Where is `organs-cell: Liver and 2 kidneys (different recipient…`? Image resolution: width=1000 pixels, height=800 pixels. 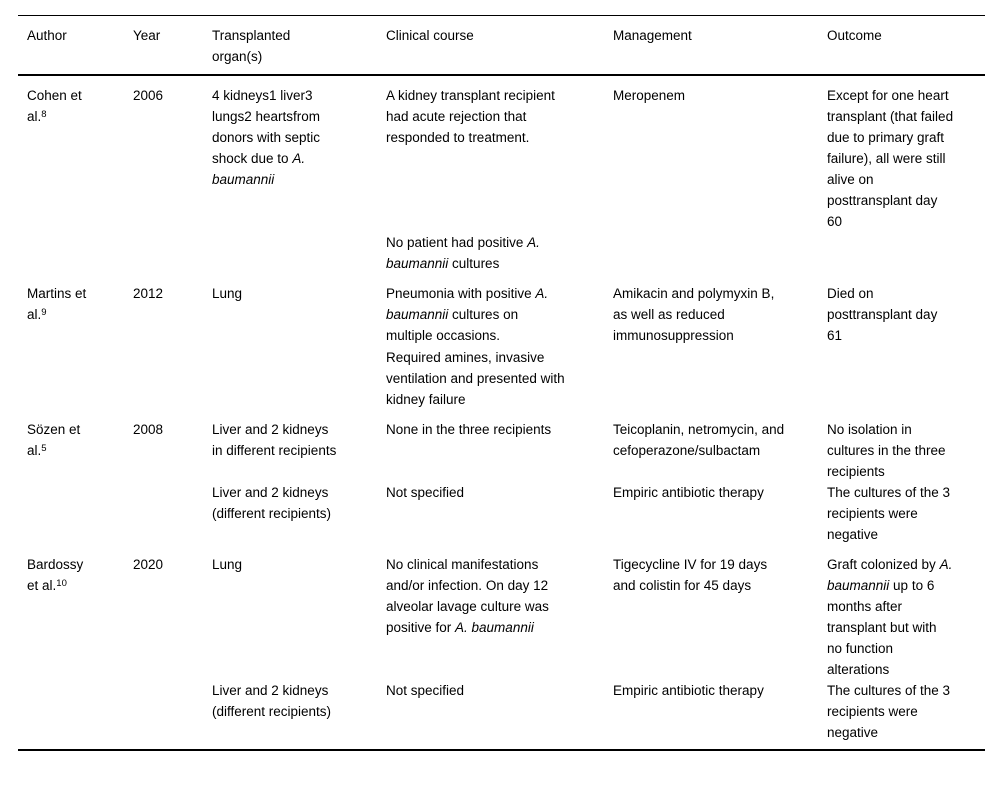 organs-cell: Liver and 2 kidneys (different recipient… is located at coordinates (299, 715).